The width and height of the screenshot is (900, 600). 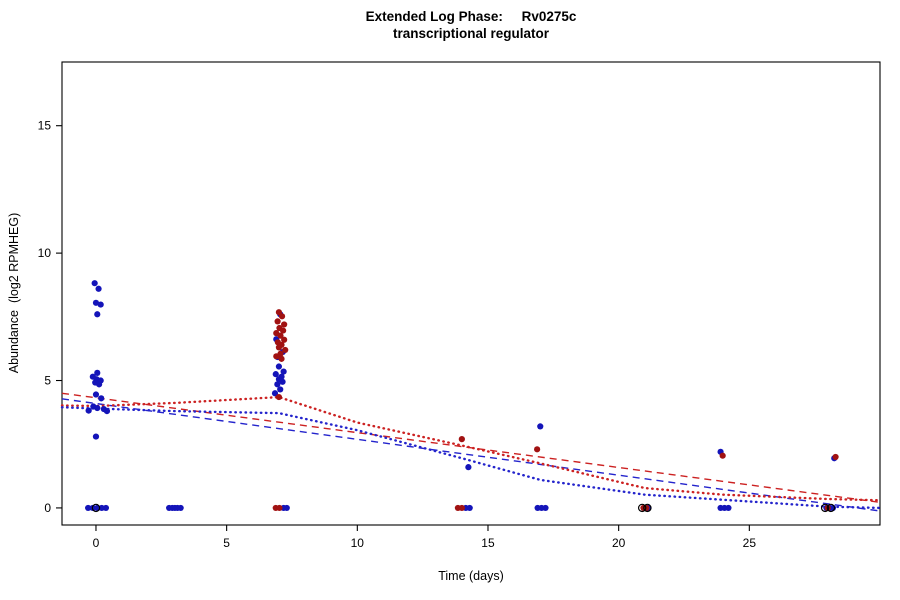 I want to click on x-tick-label: 25, so click(x=750, y=543).